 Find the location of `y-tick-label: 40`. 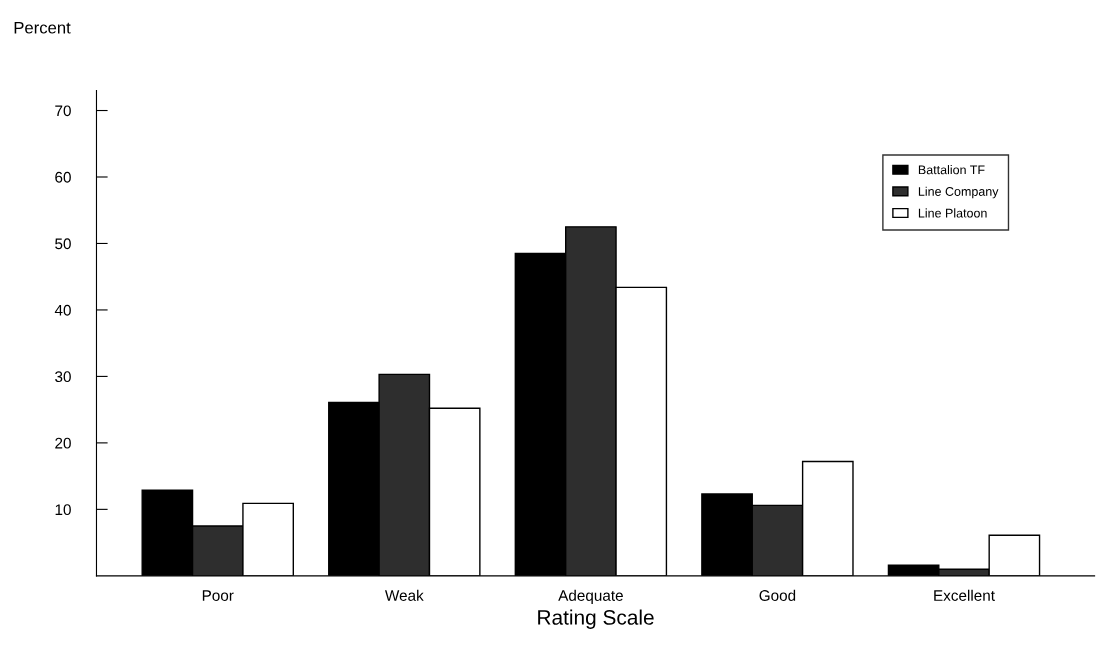

y-tick-label: 40 is located at coordinates (62, 310).